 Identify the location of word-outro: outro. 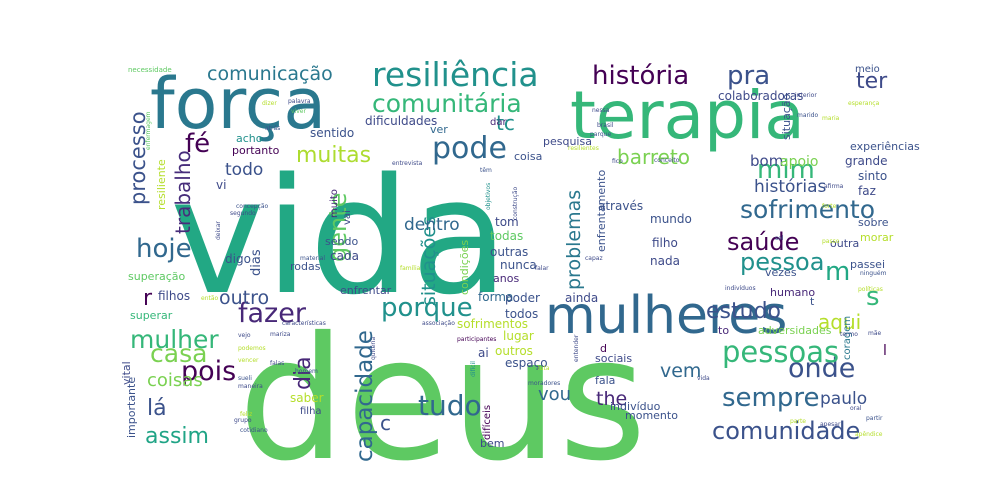
(244, 298).